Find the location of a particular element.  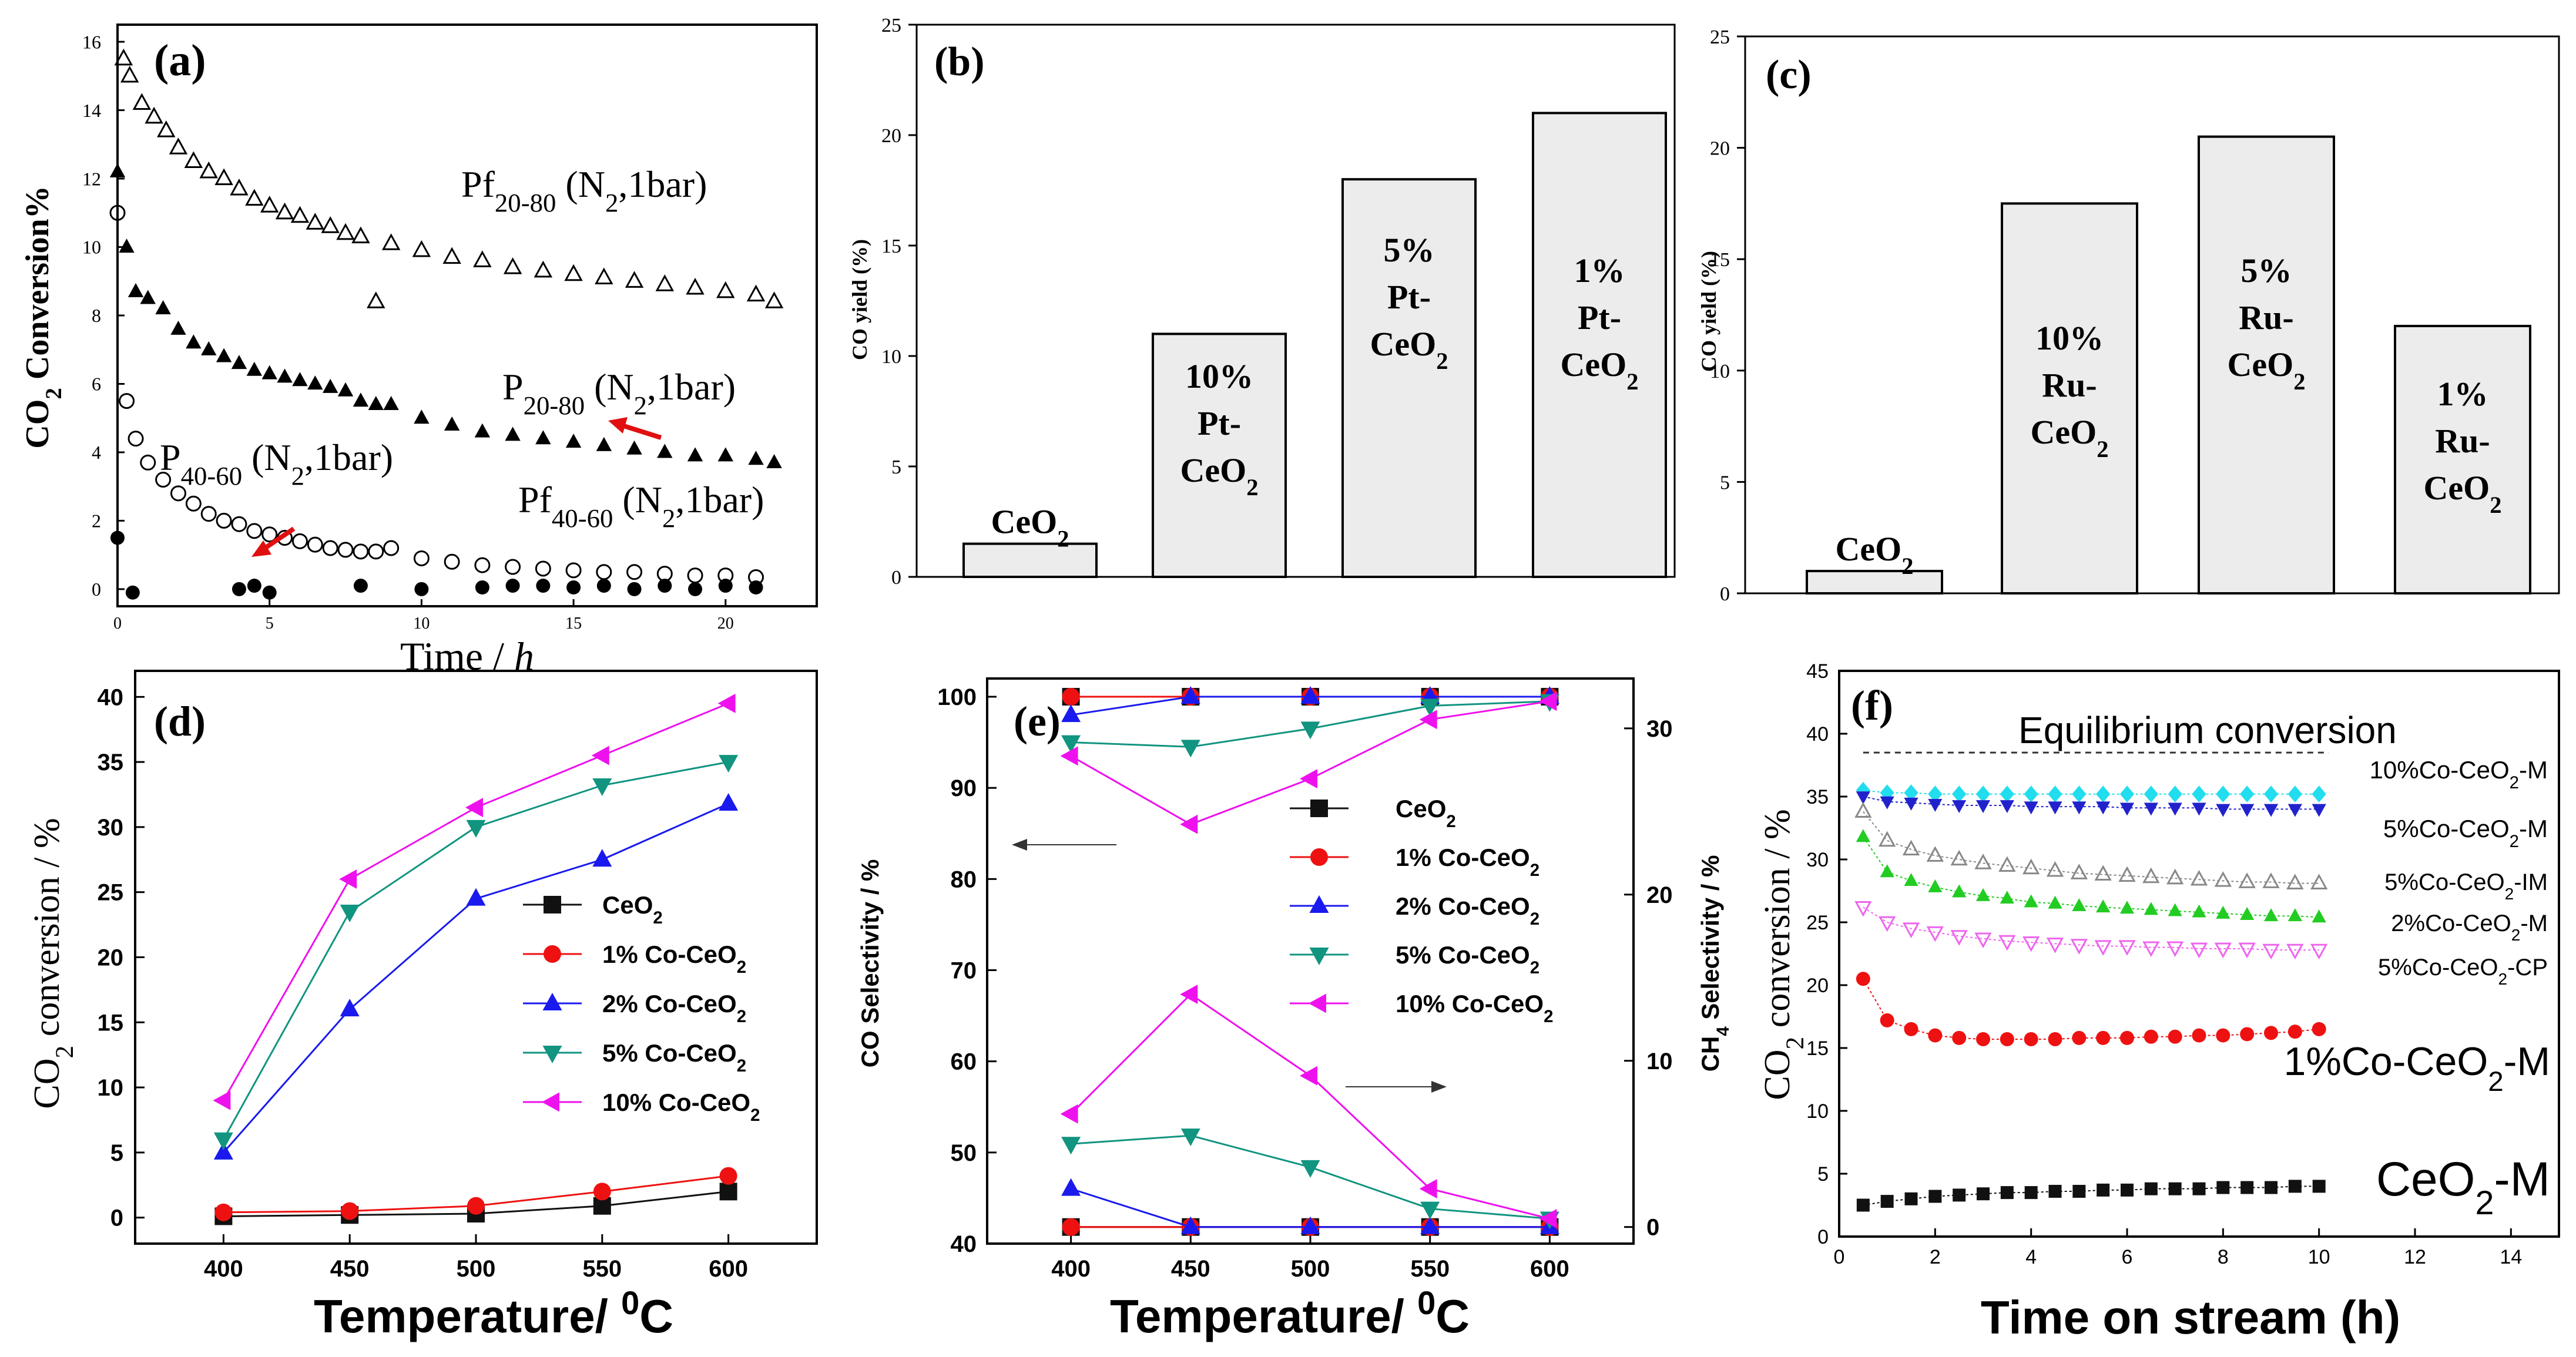

text-run: ,1bar) is located at coordinates (662, 184).